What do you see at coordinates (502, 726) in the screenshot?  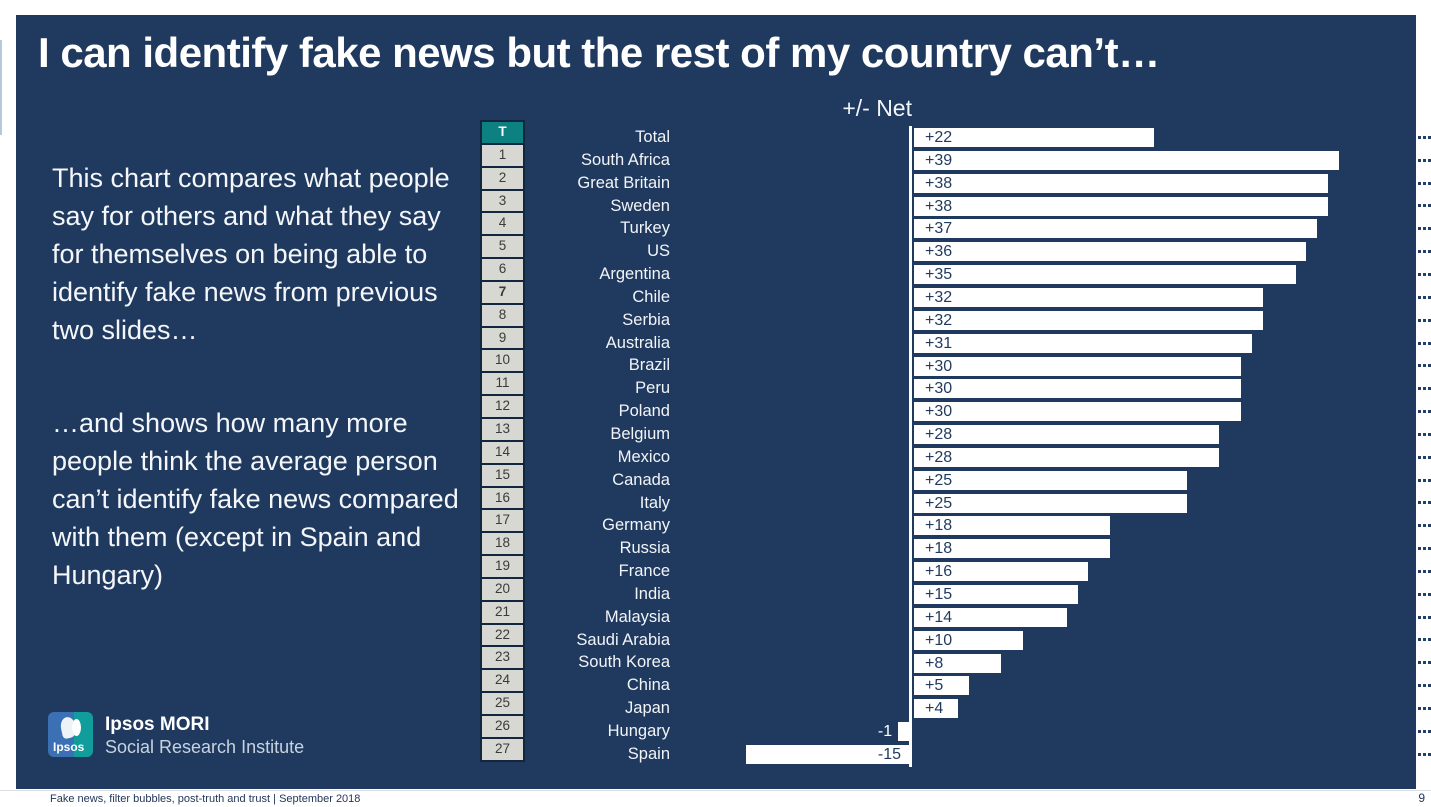 I see `rank-cell: 26` at bounding box center [502, 726].